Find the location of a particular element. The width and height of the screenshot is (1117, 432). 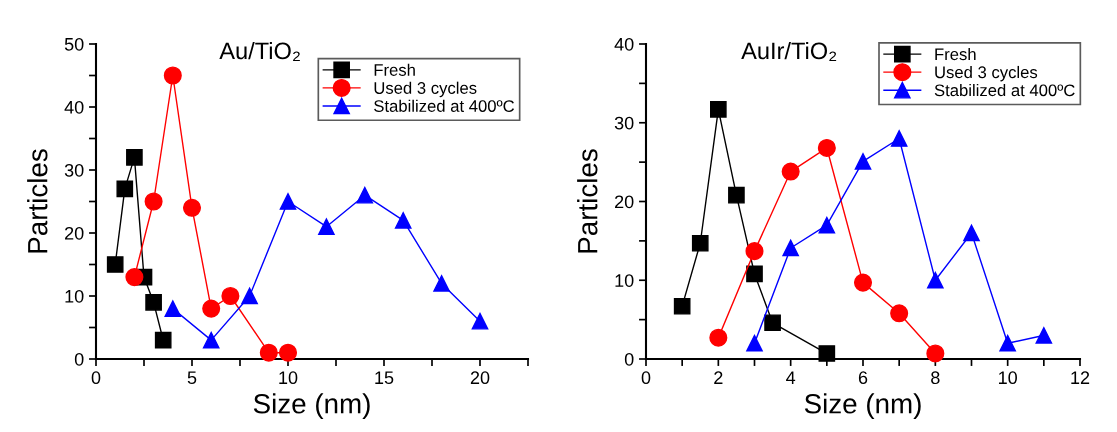

x-tick-label: 2 is located at coordinates (718, 377).